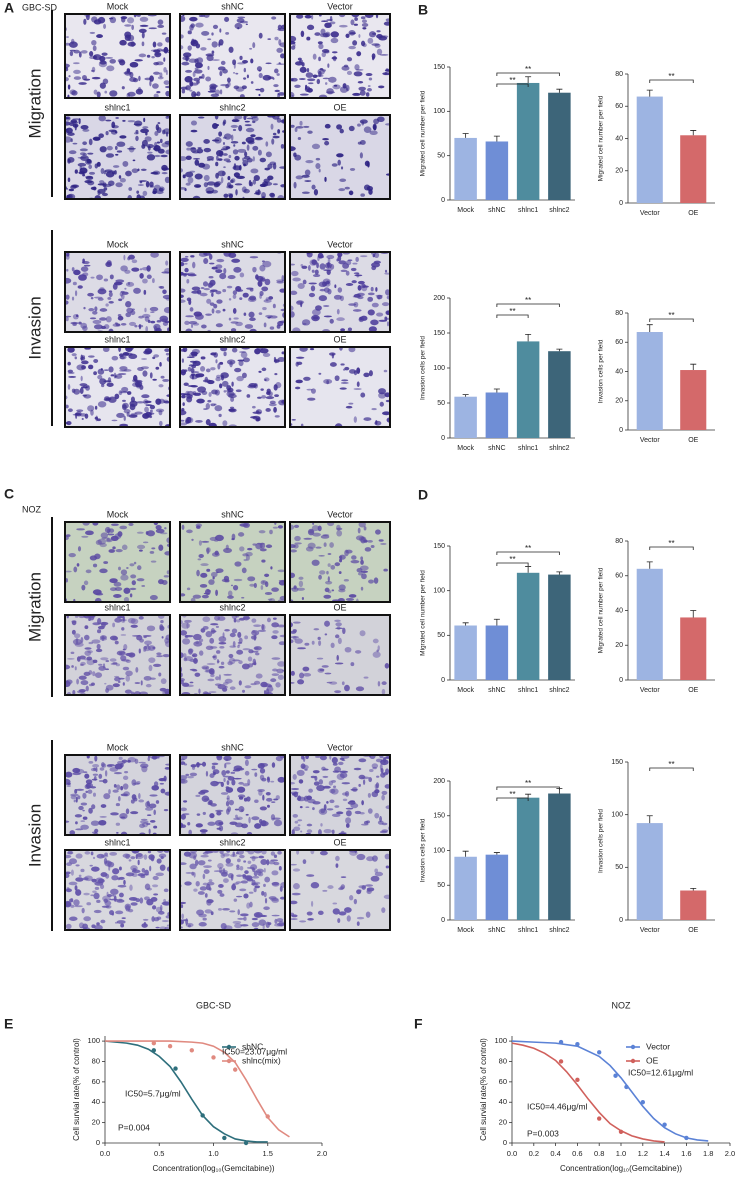 This screenshot has height=1187, width=742. I want to click on y-tick-label: 40, so click(503, 1101).